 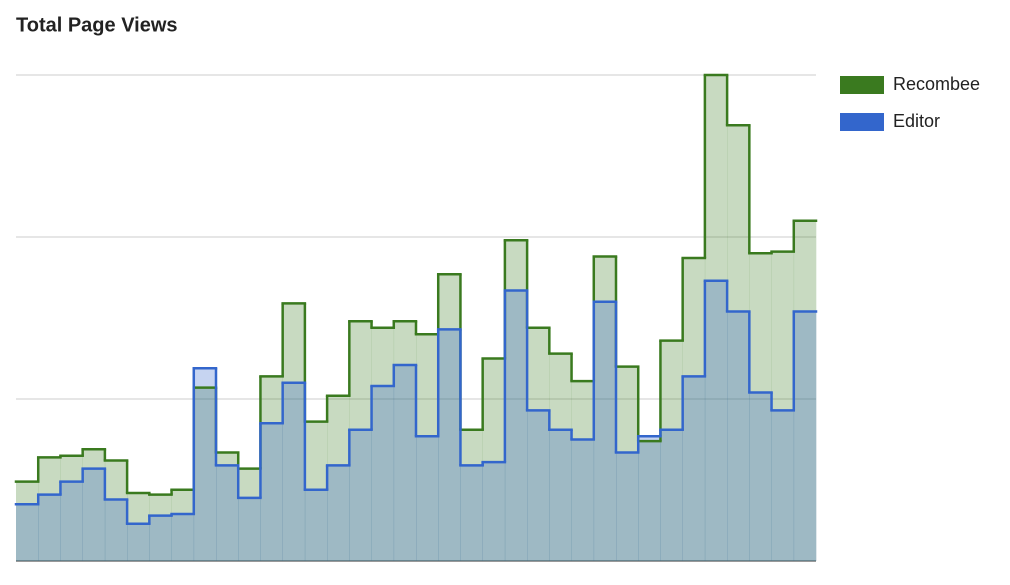 What do you see at coordinates (916, 121) in the screenshot?
I see `legend-label: Editor` at bounding box center [916, 121].